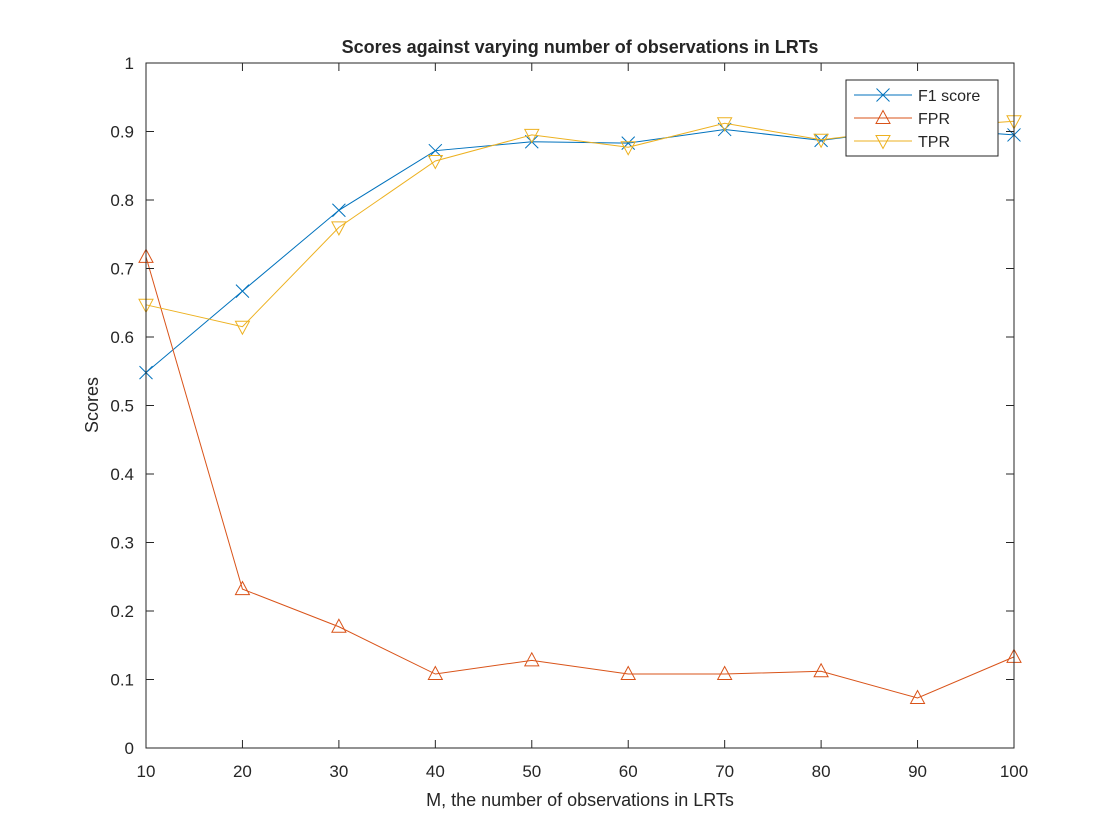  I want to click on legend-label: F1 score, so click(949, 96).